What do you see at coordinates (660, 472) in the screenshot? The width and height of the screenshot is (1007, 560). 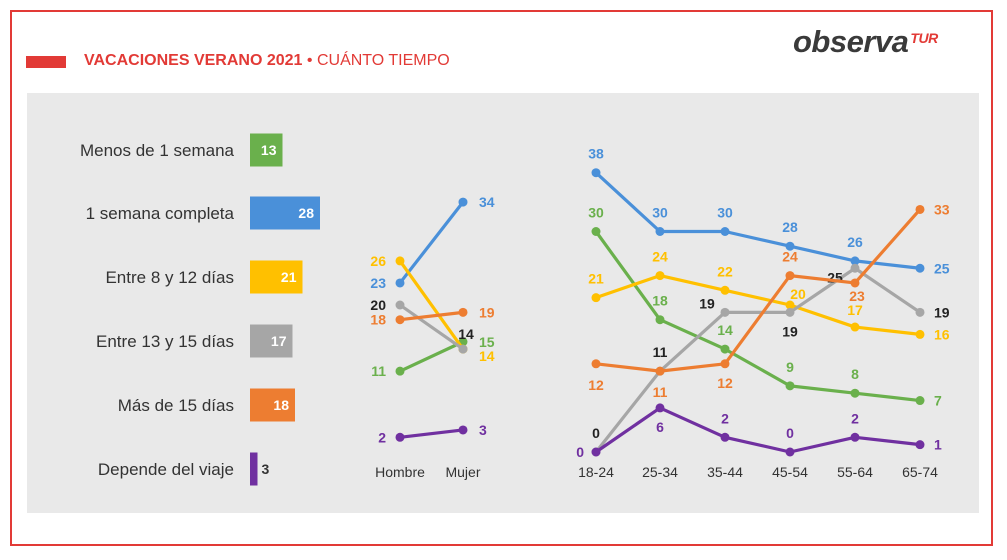 I see `x-tick-label: 25-34` at bounding box center [660, 472].